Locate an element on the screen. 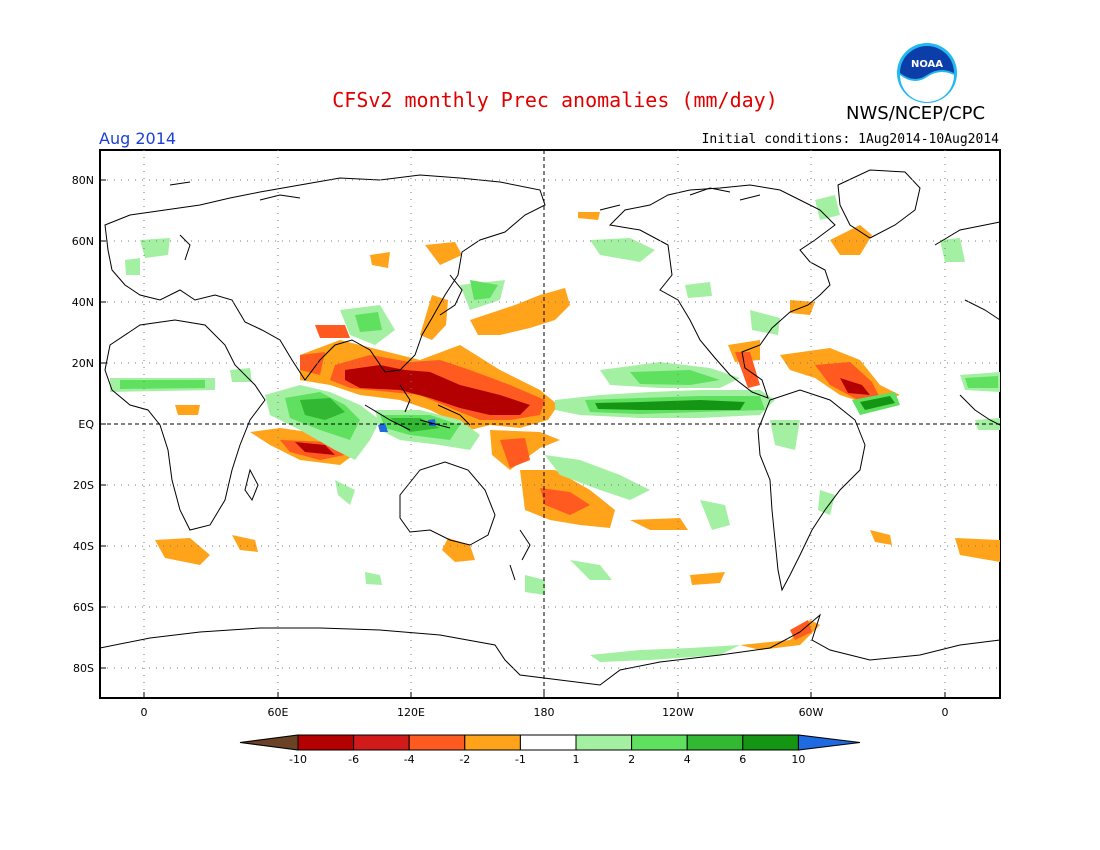 The width and height of the screenshot is (1100, 850). coastline-arctic-islands is located at coordinates (465, 196).